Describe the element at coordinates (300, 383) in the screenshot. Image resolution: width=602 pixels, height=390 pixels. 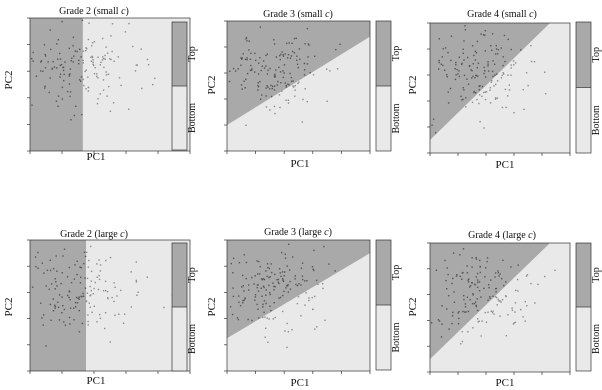
I see `x-axis-label: PC1` at that location.